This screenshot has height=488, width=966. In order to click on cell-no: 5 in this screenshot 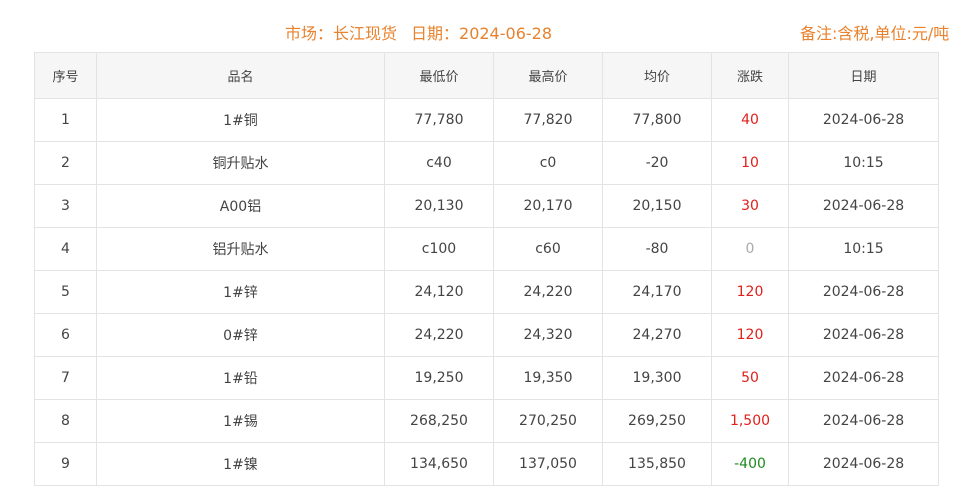, I will do `click(65, 292)`.